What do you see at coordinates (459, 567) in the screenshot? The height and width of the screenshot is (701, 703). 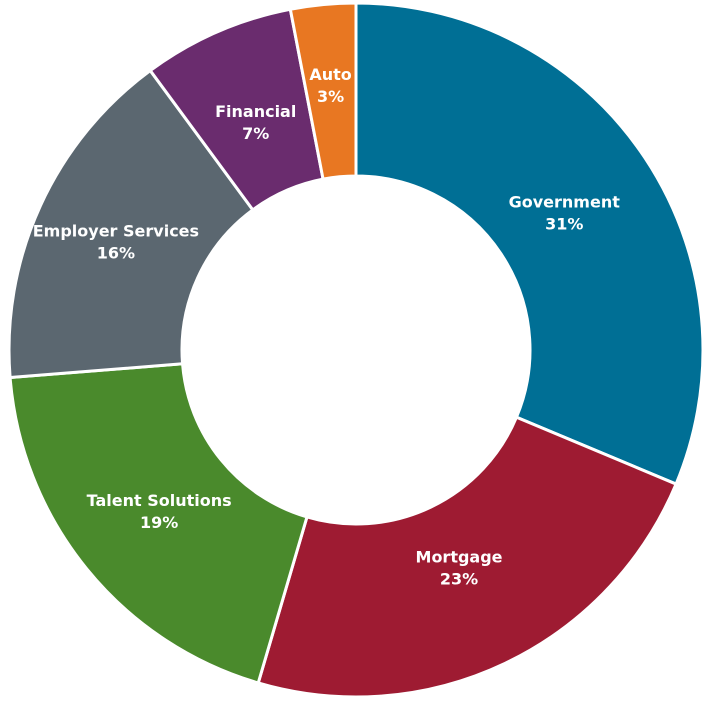 I see `slice-label-mortgage: Mortgage 23%` at bounding box center [459, 567].